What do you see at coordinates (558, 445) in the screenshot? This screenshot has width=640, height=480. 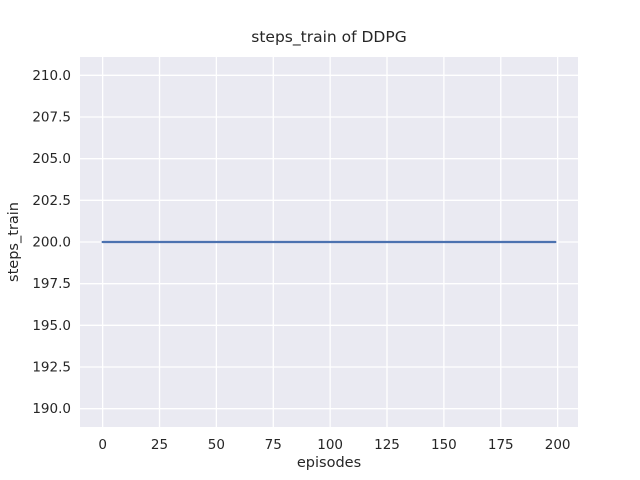 I see `x-tick-label: 200` at bounding box center [558, 445].